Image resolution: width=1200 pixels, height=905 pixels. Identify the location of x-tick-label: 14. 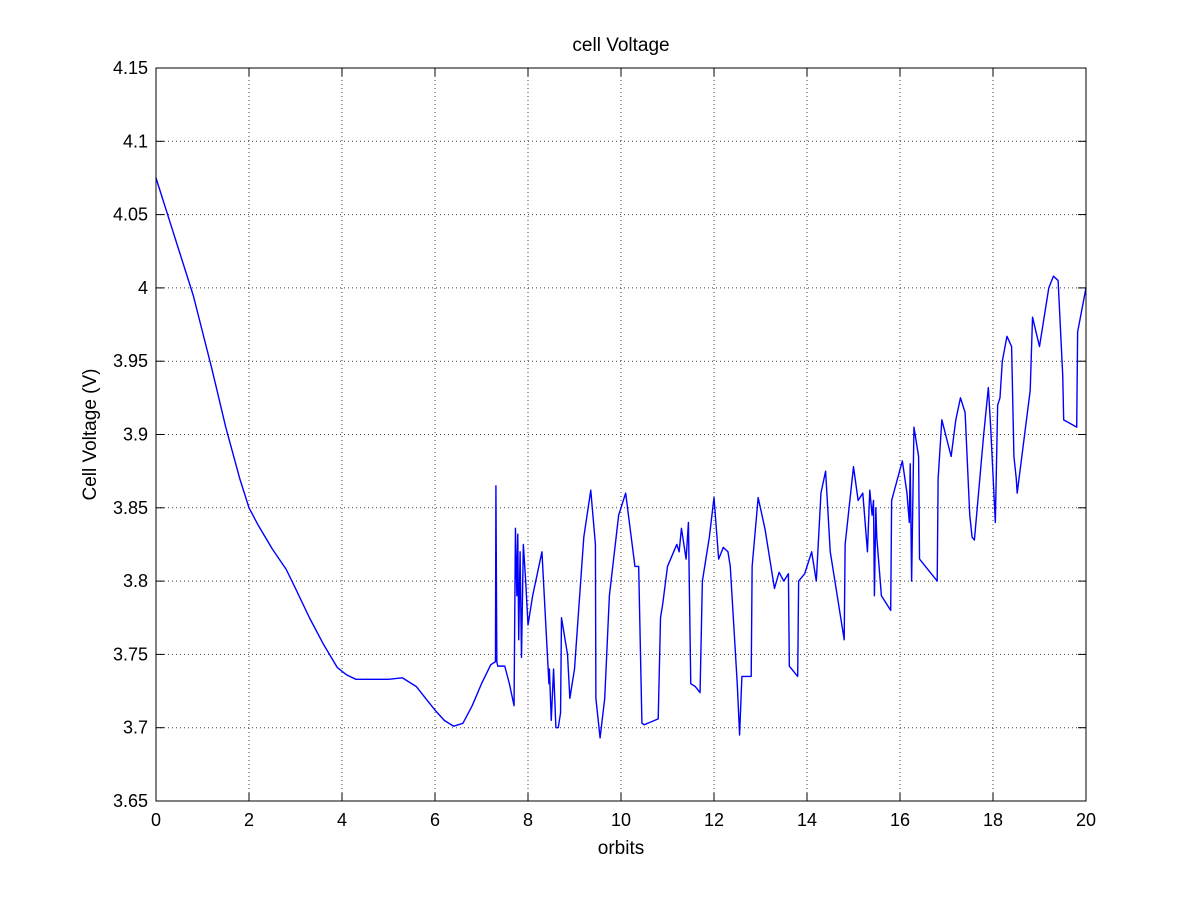
(807, 820).